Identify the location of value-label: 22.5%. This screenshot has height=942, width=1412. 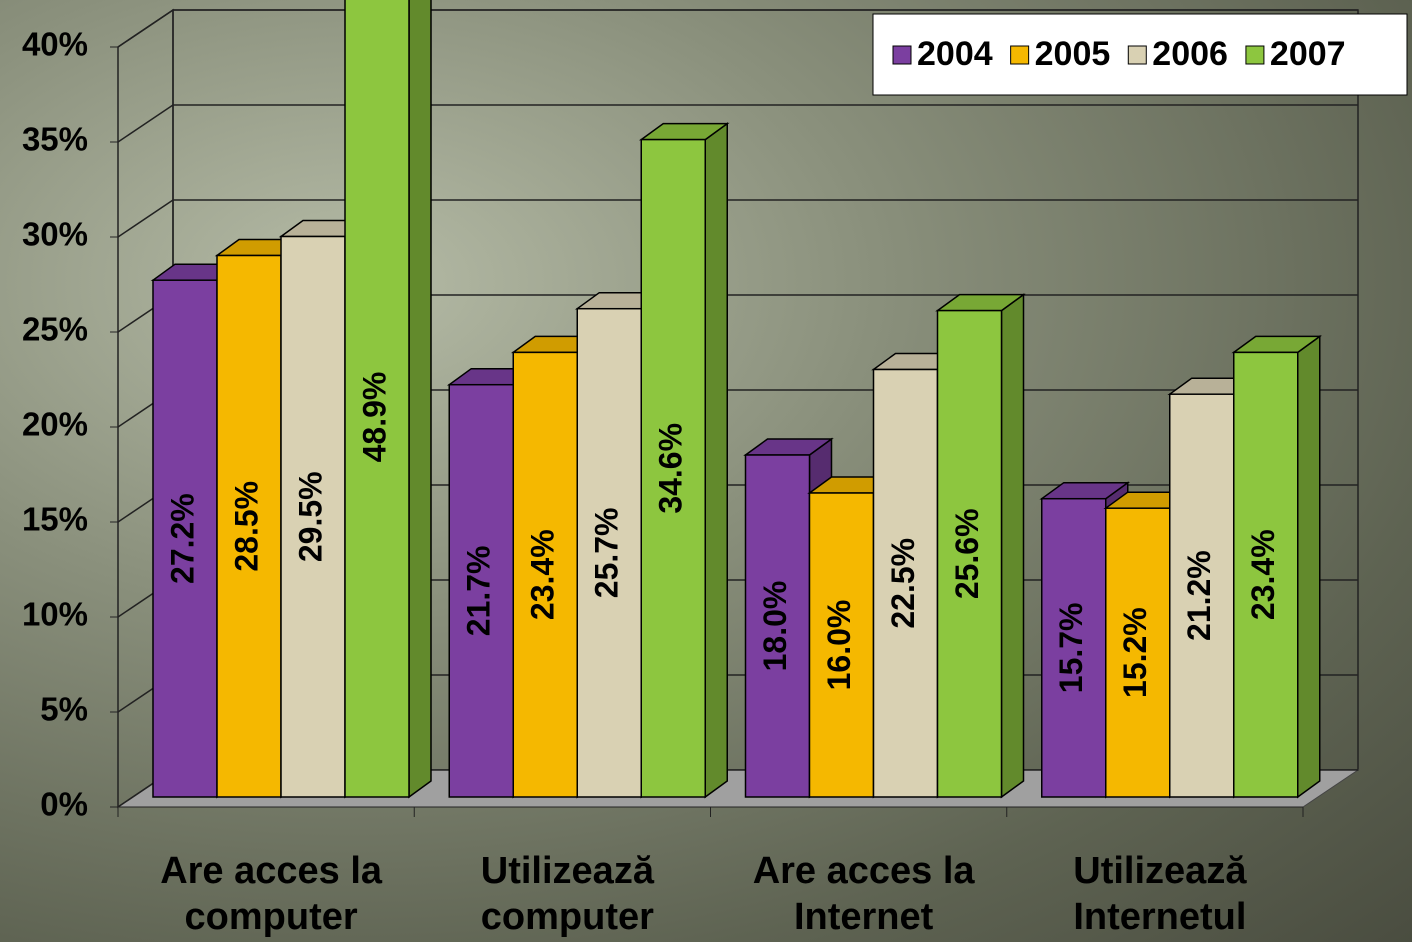
(903, 583).